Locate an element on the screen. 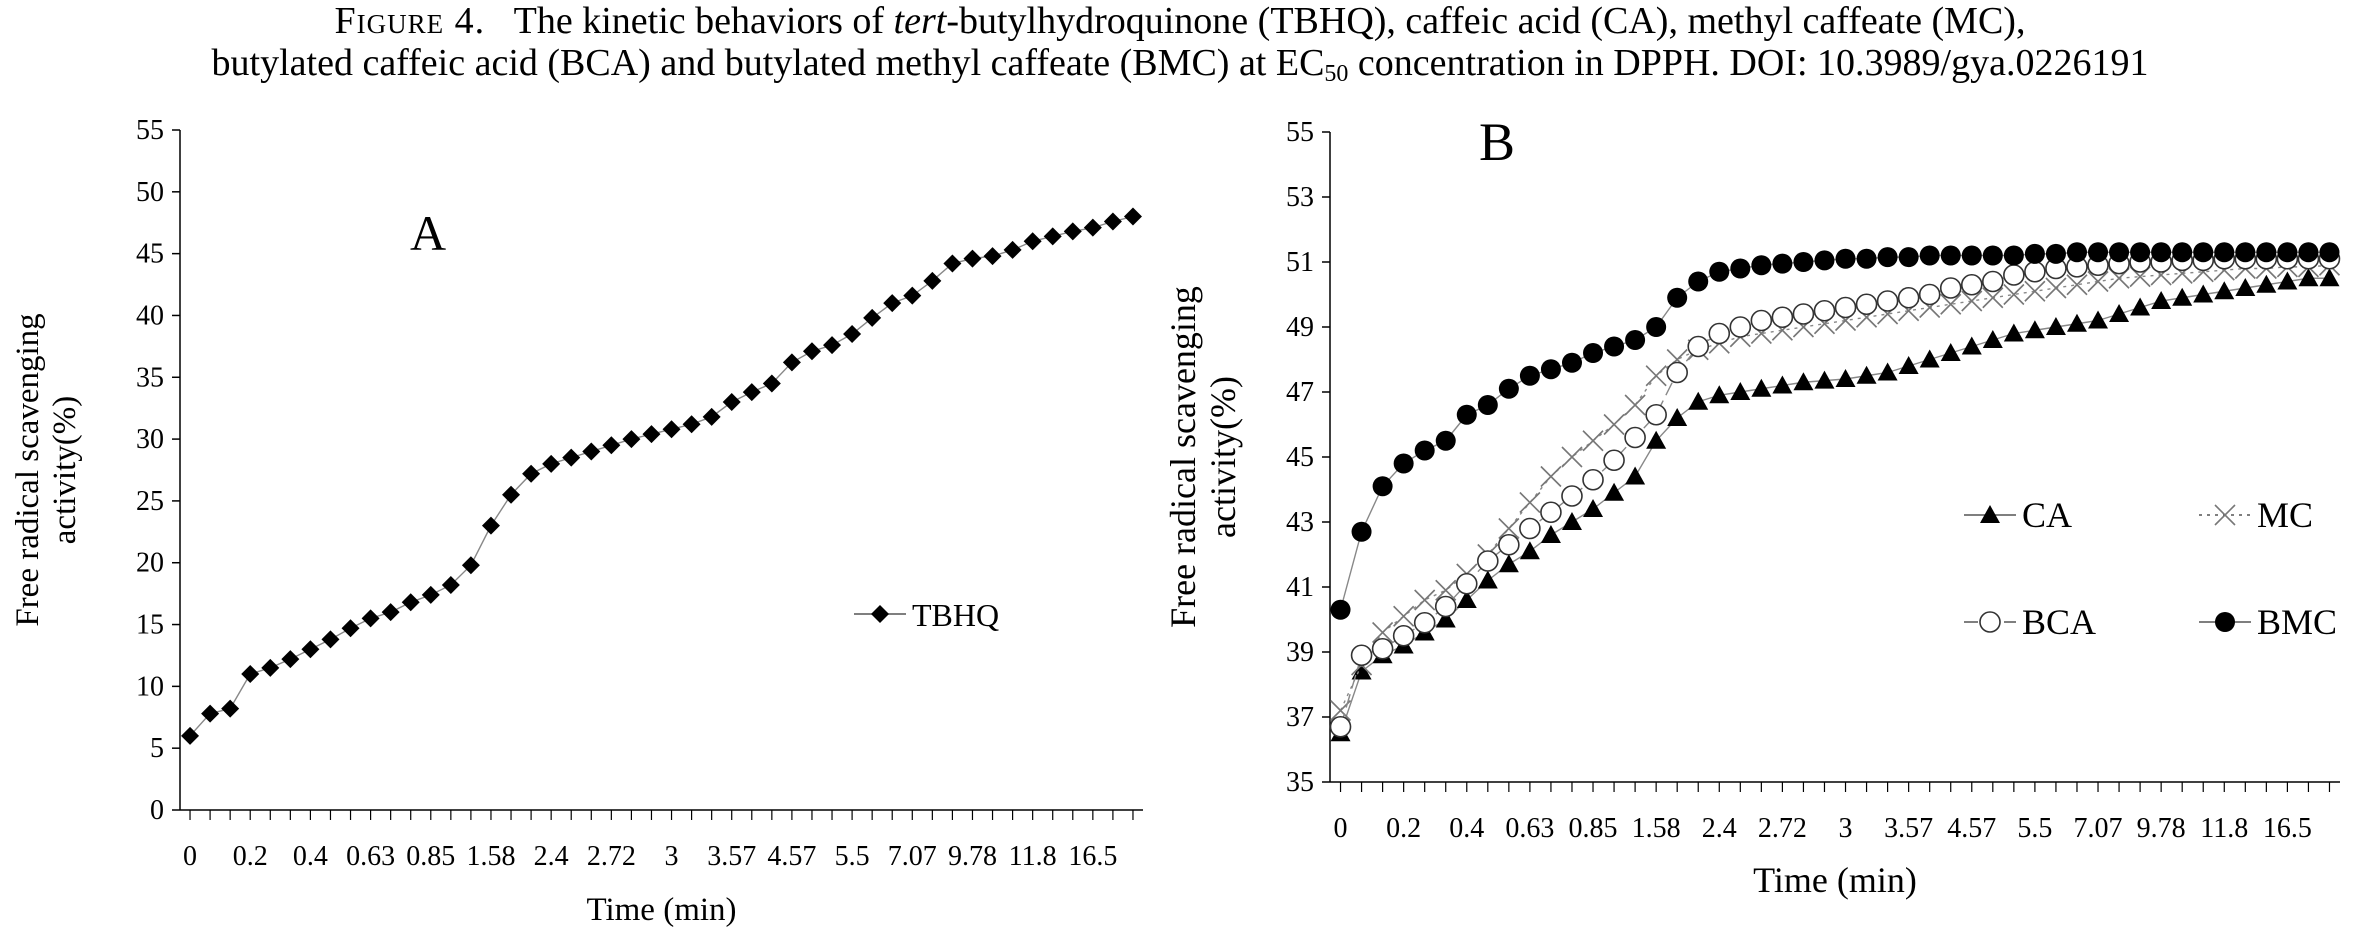 The height and width of the screenshot is (943, 2360). x-tick-label: 2.72 is located at coordinates (1782, 828).